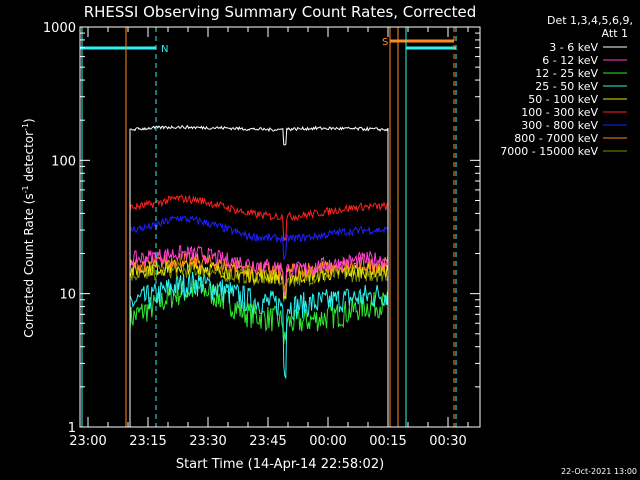  I want to click on y-axis-label: Corrected Count Rate (s-1 detector-1), so click(28, 227).